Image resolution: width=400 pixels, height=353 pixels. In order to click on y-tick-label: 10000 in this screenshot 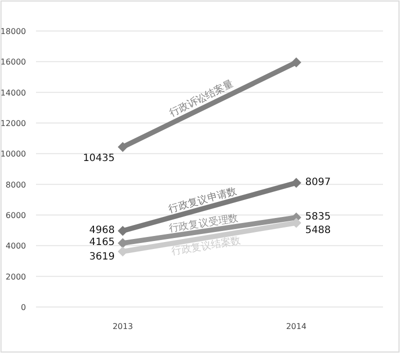, I will do `click(13, 154)`.